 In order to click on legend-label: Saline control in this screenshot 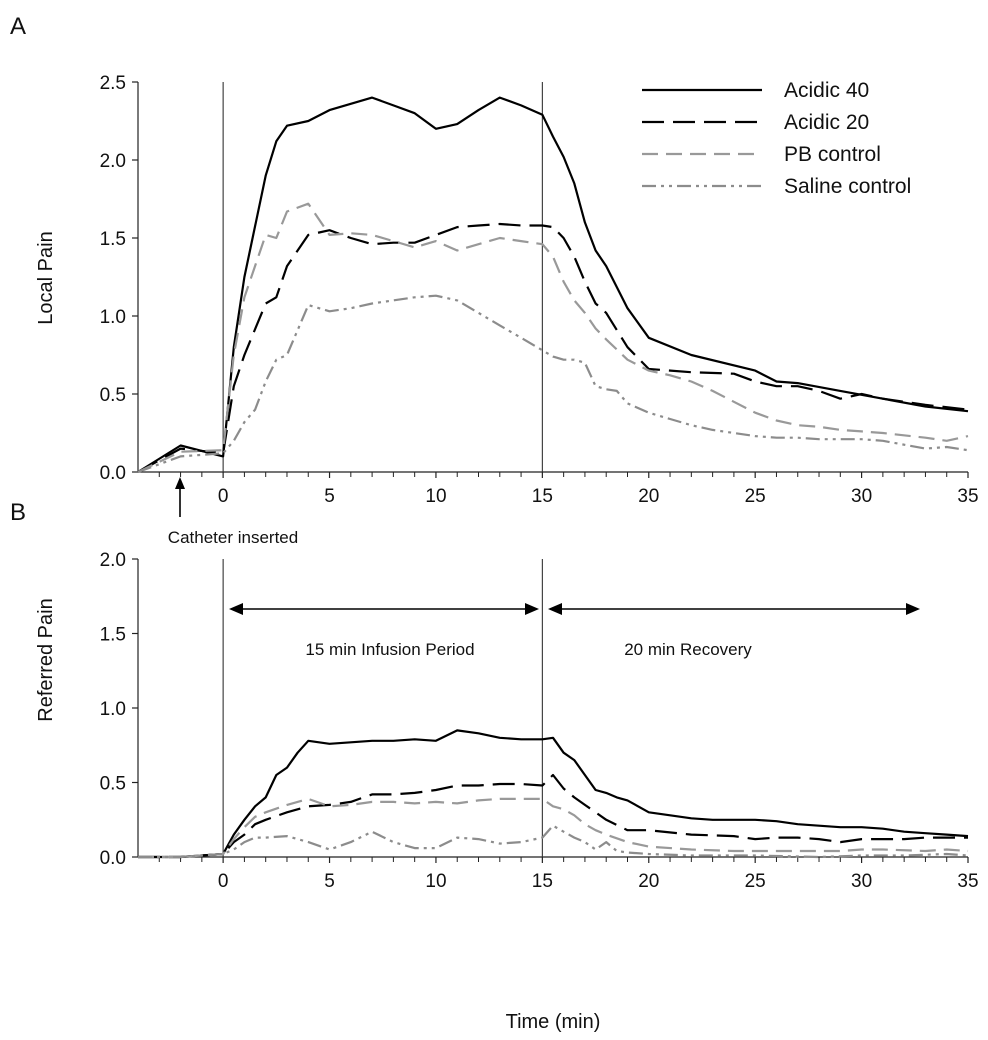, I will do `click(847, 186)`.